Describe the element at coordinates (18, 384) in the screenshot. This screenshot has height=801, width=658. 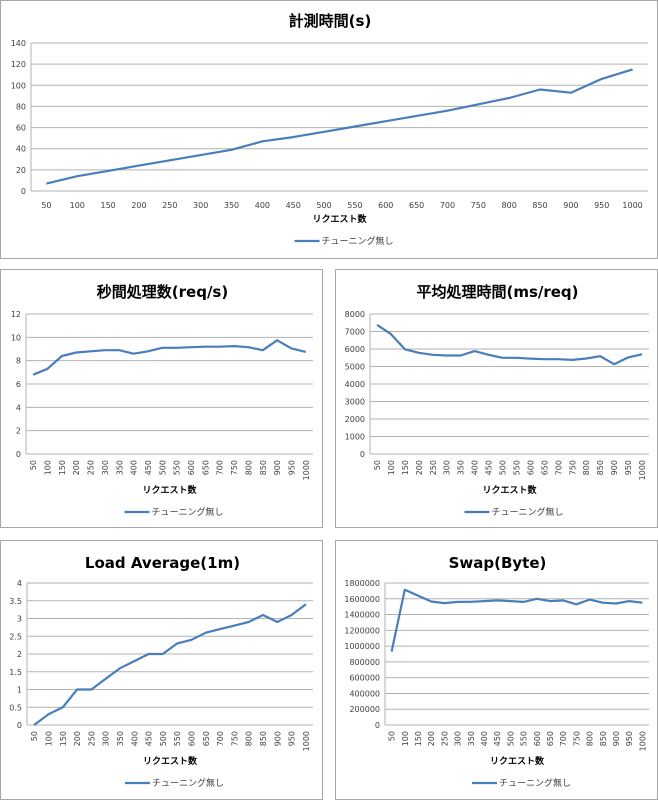
I see `y-tick-label: 6` at that location.